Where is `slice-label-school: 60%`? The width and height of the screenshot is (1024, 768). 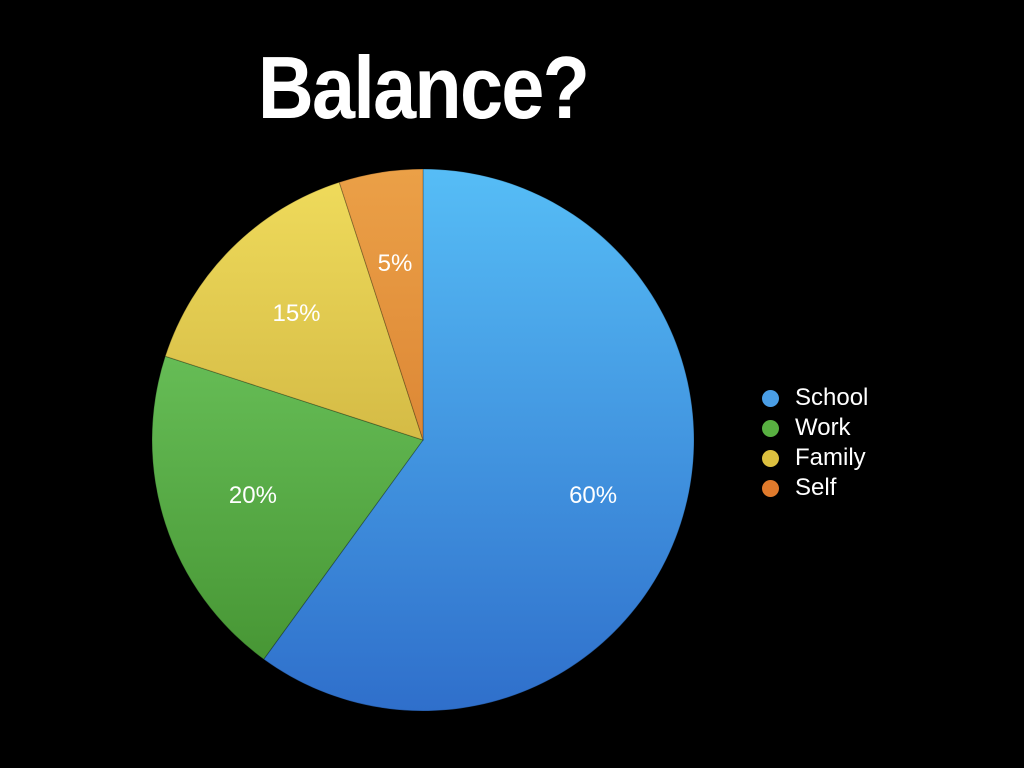 slice-label-school: 60% is located at coordinates (593, 495).